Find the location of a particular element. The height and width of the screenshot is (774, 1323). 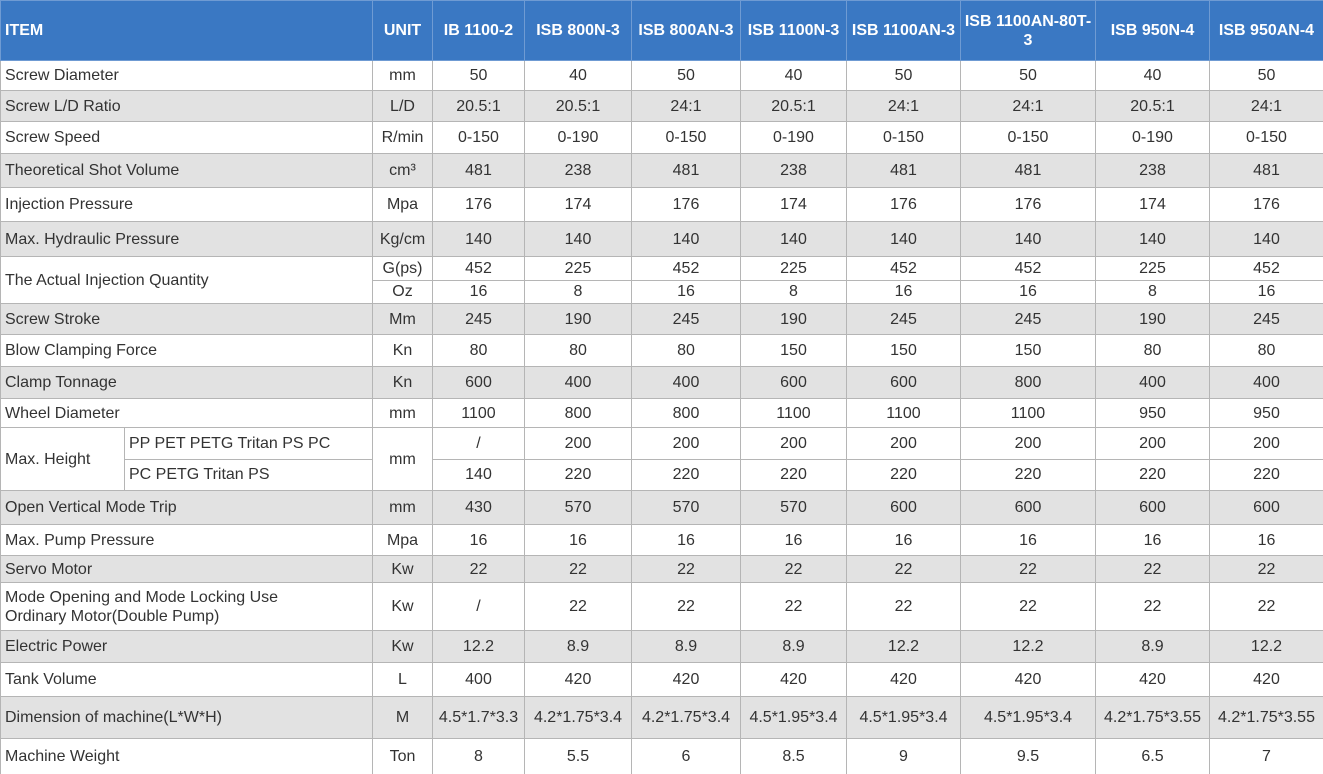

unit-cell: R/min is located at coordinates (402, 137).